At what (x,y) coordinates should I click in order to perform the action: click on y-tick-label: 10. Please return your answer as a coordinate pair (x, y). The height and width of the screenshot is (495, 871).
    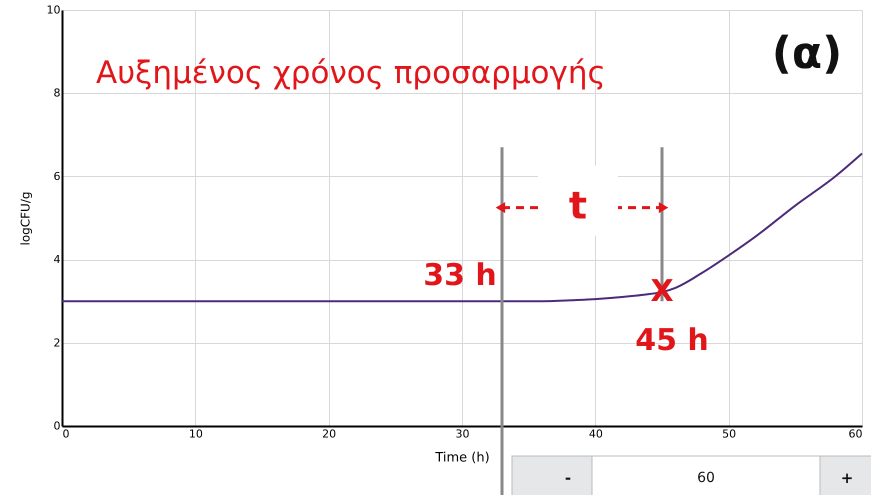
    Looking at the image, I should click on (53, 10).